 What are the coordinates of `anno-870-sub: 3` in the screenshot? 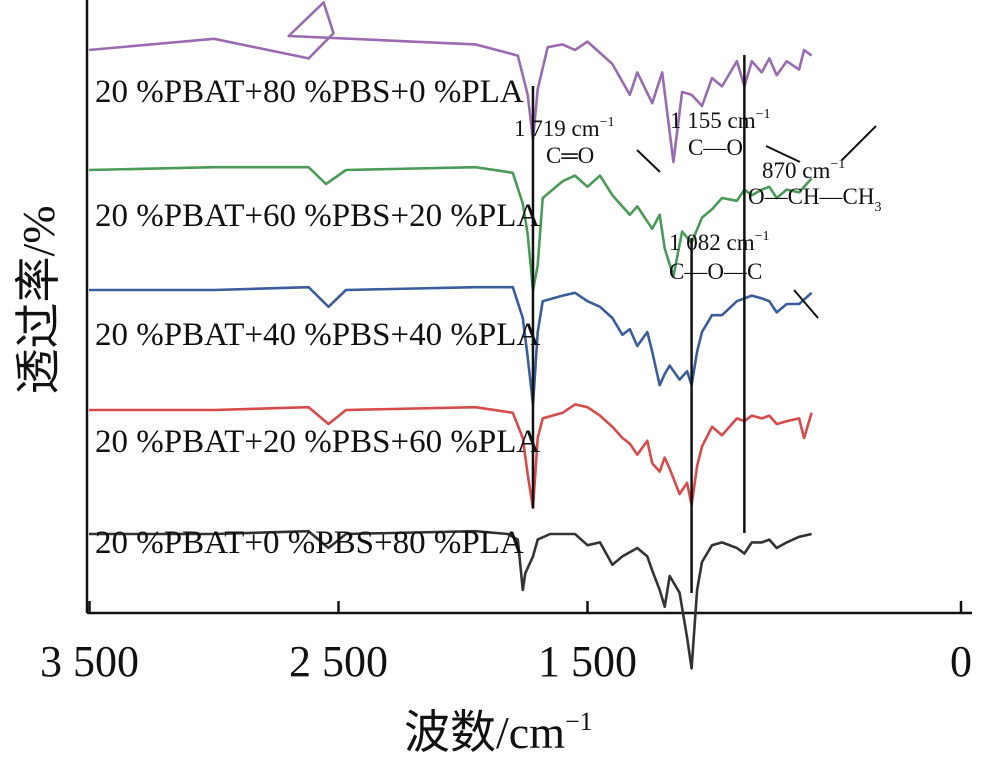 It's located at (878, 207).